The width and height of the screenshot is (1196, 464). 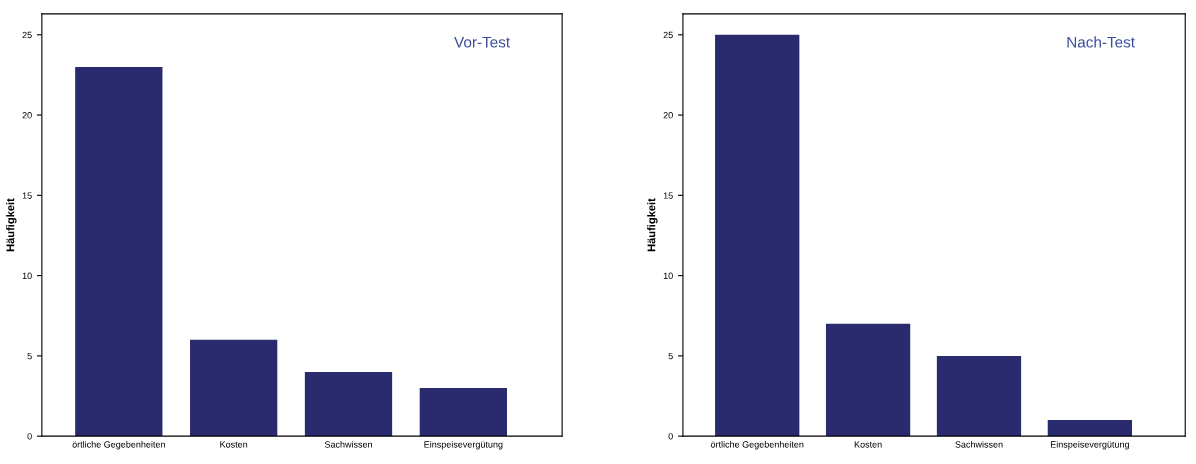 What do you see at coordinates (1101, 42) in the screenshot?
I see `text: Nach-Test` at bounding box center [1101, 42].